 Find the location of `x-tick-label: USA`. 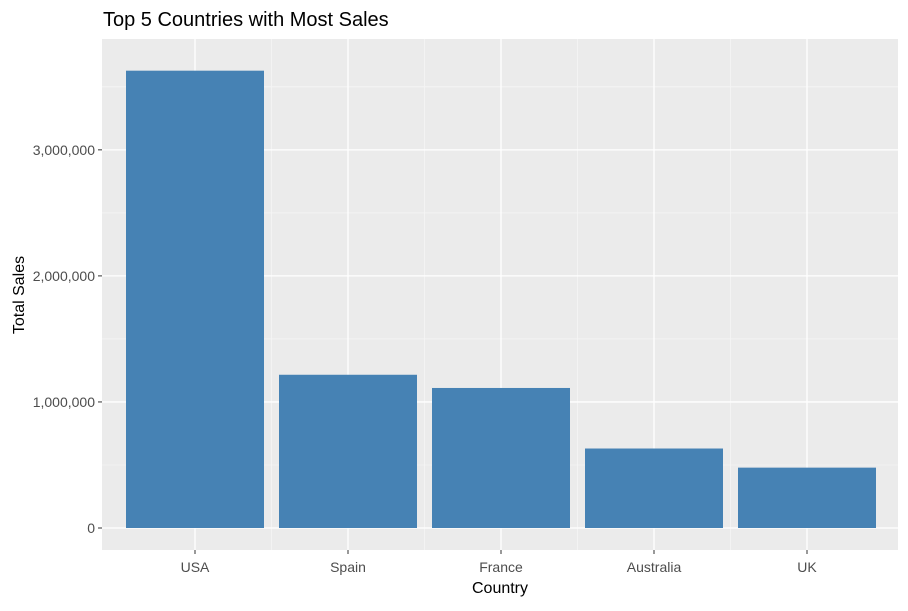

x-tick-label: USA is located at coordinates (195, 567).